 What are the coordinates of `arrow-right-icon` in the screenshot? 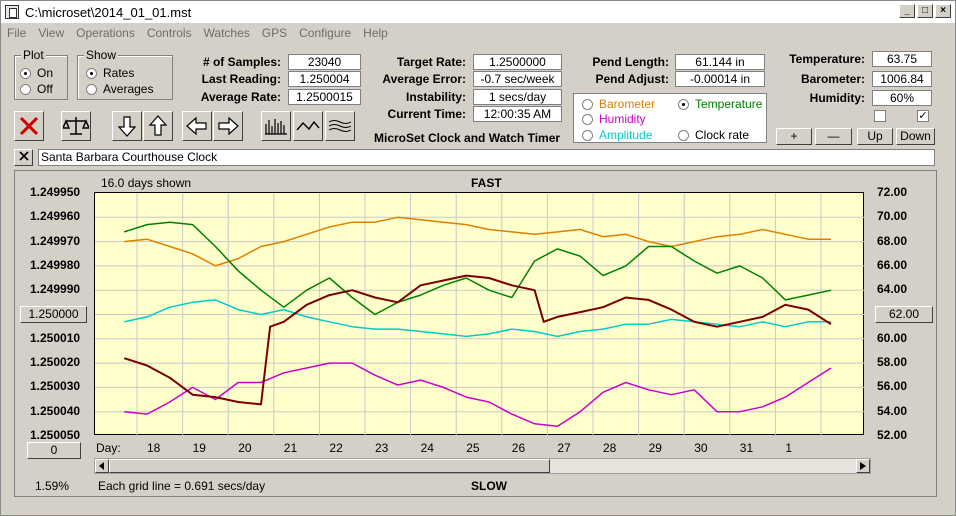 It's located at (228, 126).